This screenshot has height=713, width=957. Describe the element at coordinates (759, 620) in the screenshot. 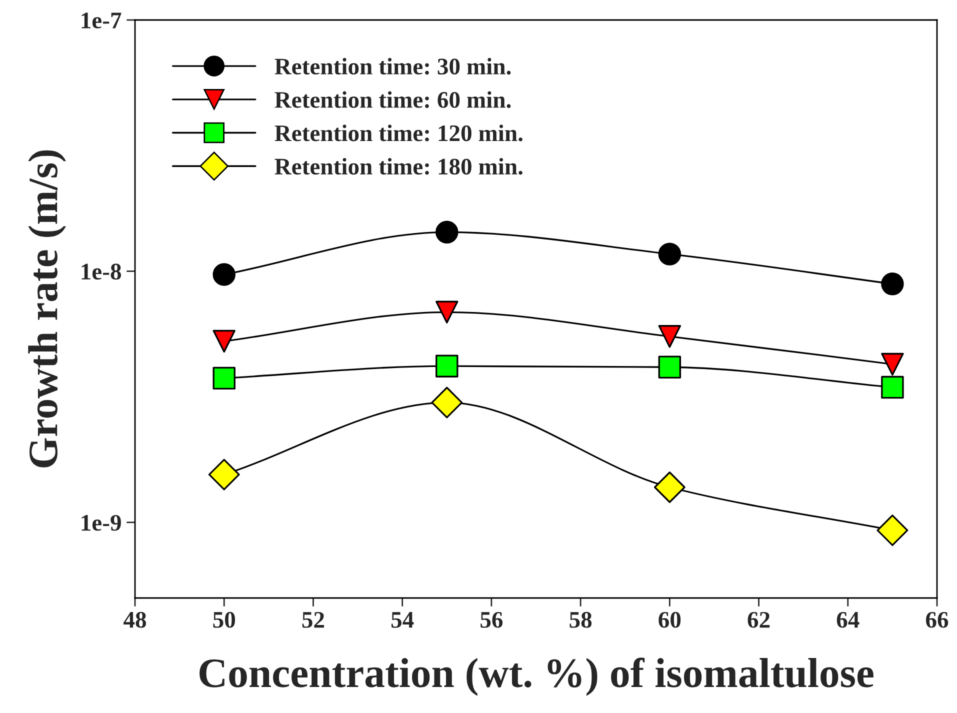

I see `x-tick-label: 62` at that location.